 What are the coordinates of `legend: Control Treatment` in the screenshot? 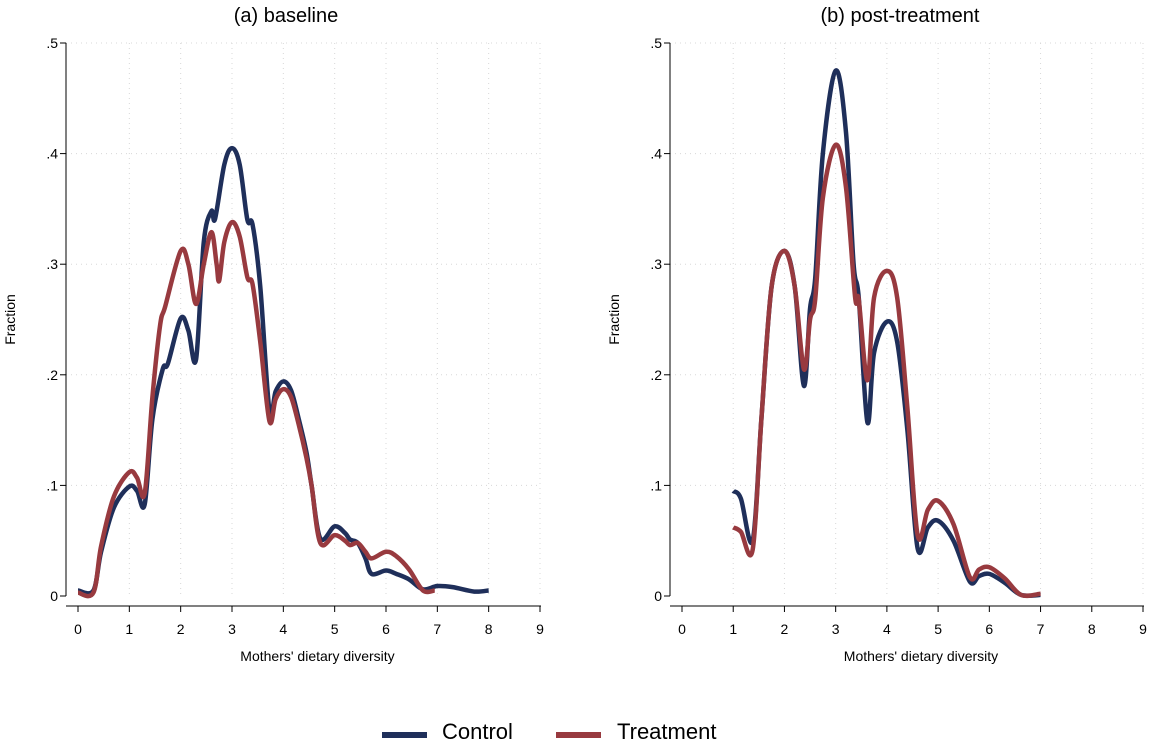 It's located at (549, 731).